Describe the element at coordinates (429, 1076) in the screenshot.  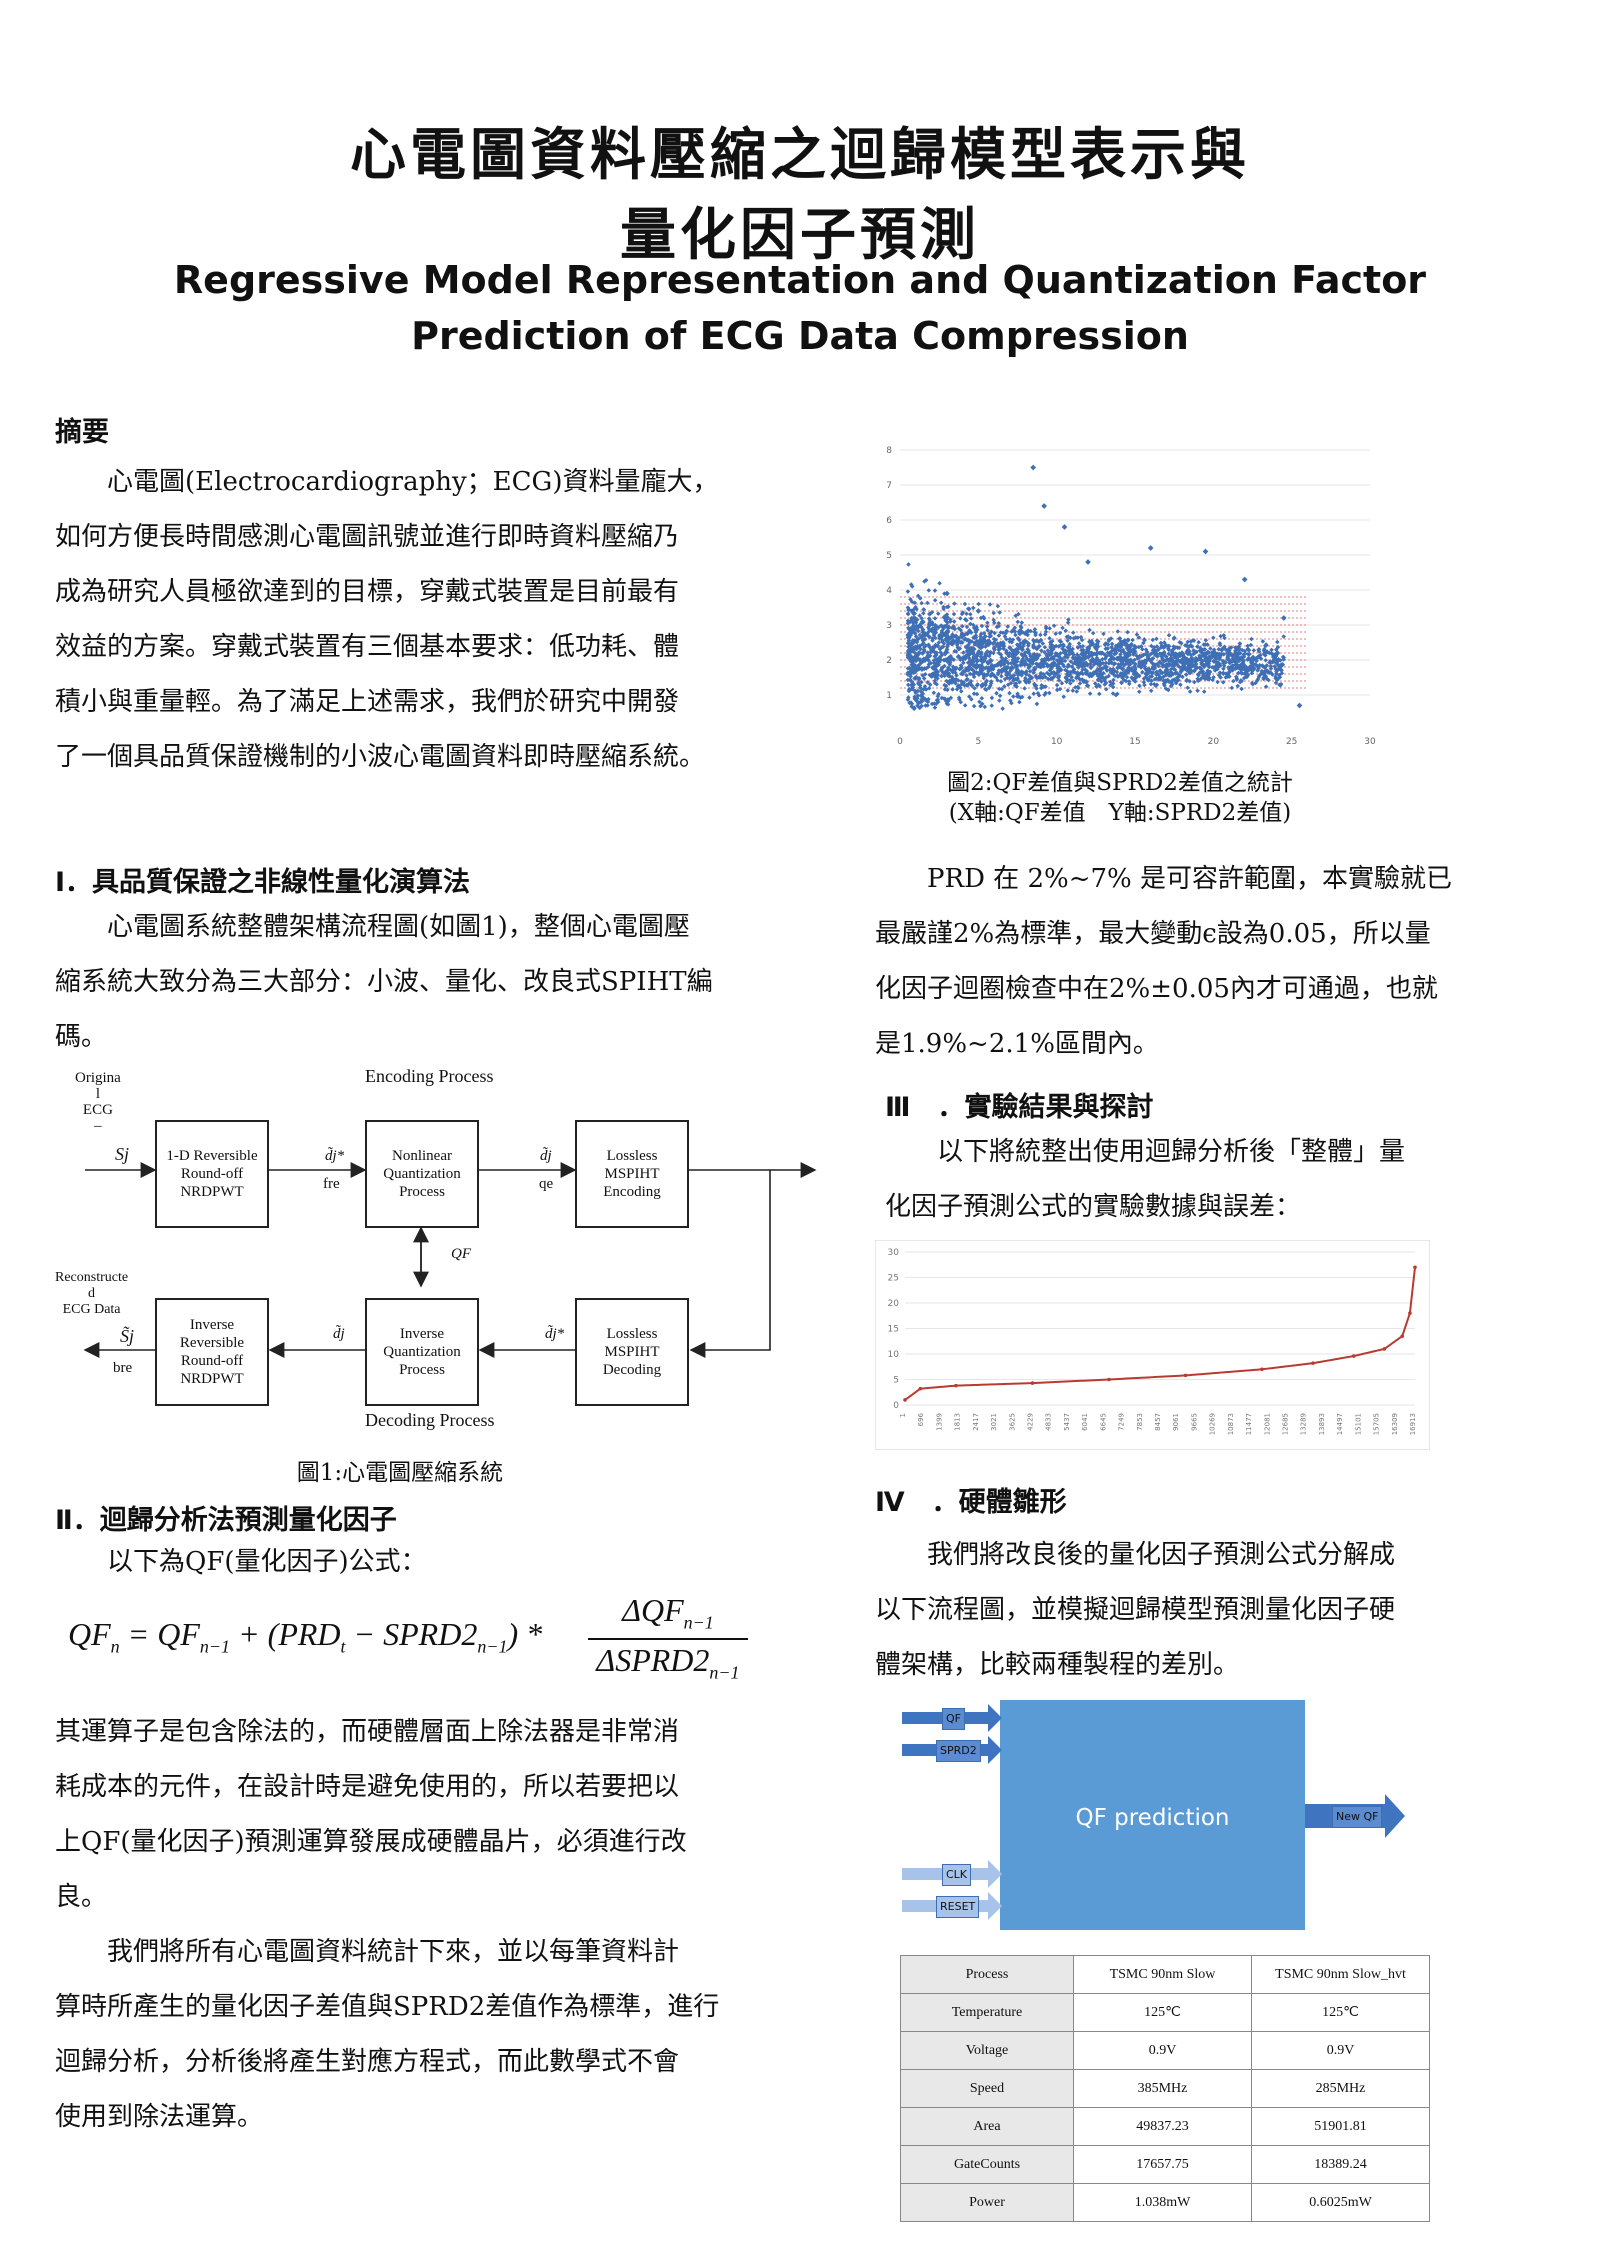
I see `encoding-process-label: Encoding Process` at that location.